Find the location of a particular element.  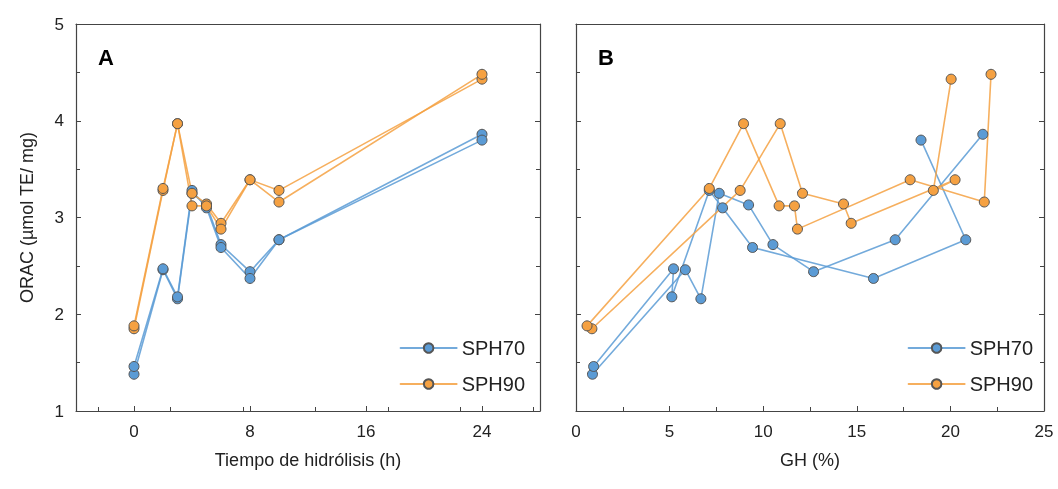

x-axis-title: Tiempo de hidrólisis (h) is located at coordinates (308, 460).